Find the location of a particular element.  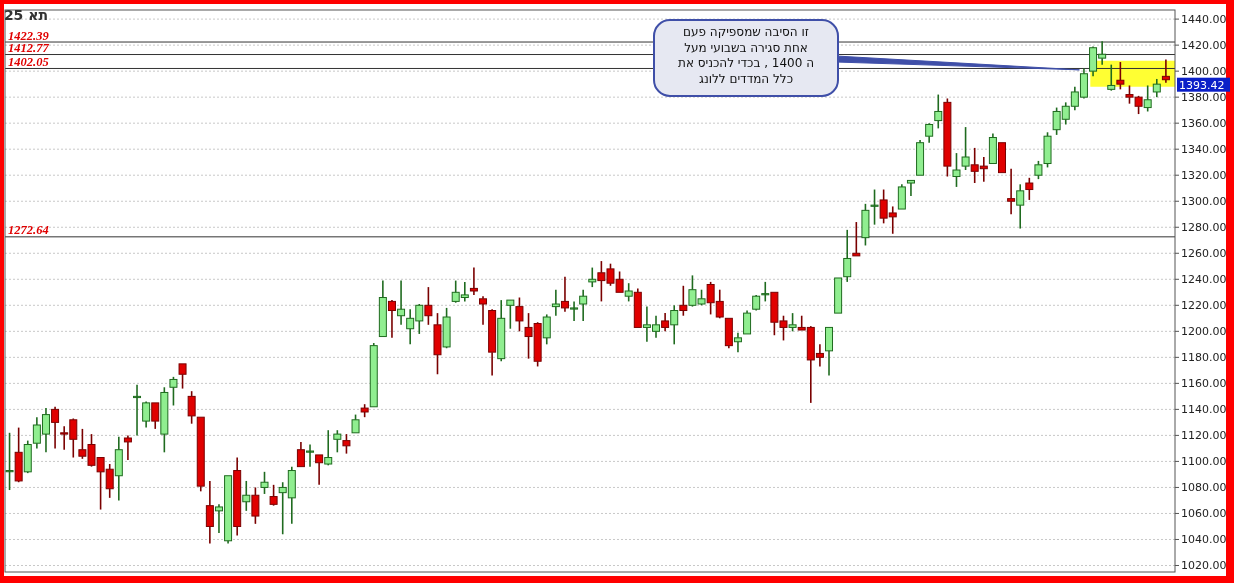

text: 1393.42 is located at coordinates (1202, 86).